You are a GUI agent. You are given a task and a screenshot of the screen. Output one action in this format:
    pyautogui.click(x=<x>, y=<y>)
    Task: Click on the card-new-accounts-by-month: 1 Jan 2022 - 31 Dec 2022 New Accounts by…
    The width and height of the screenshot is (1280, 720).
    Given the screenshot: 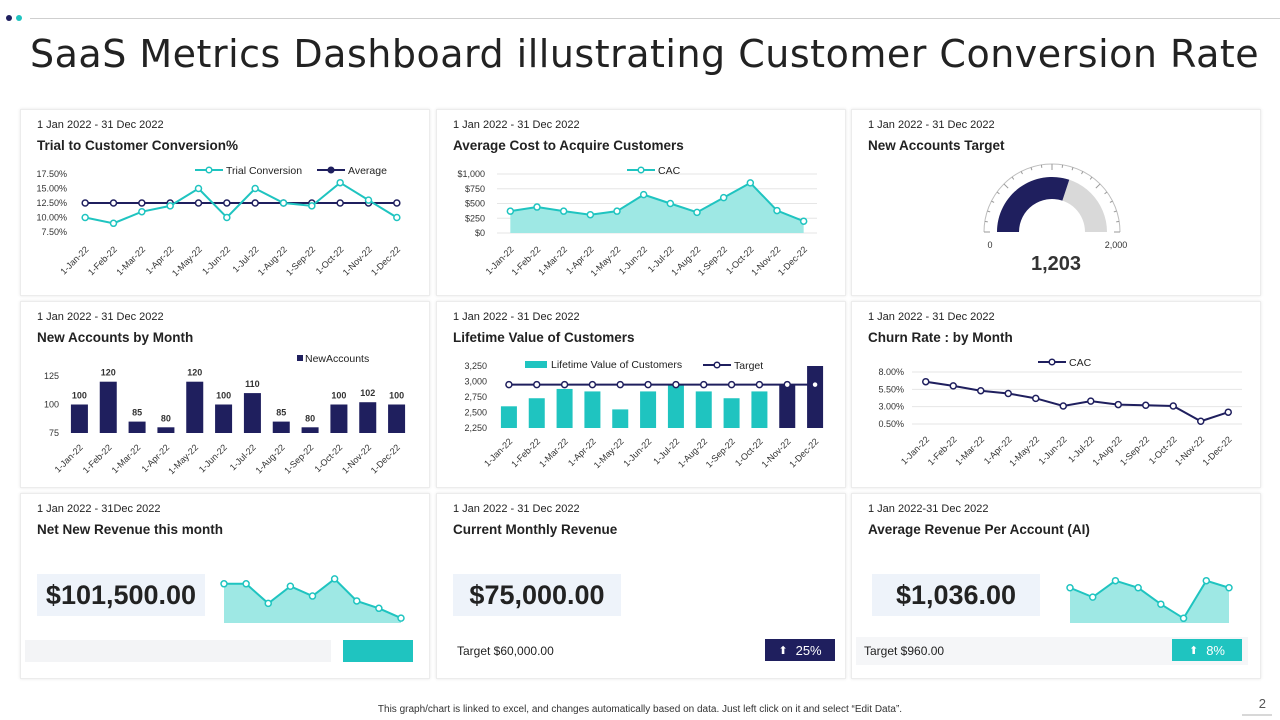 What is the action you would take?
    pyautogui.click(x=225, y=394)
    